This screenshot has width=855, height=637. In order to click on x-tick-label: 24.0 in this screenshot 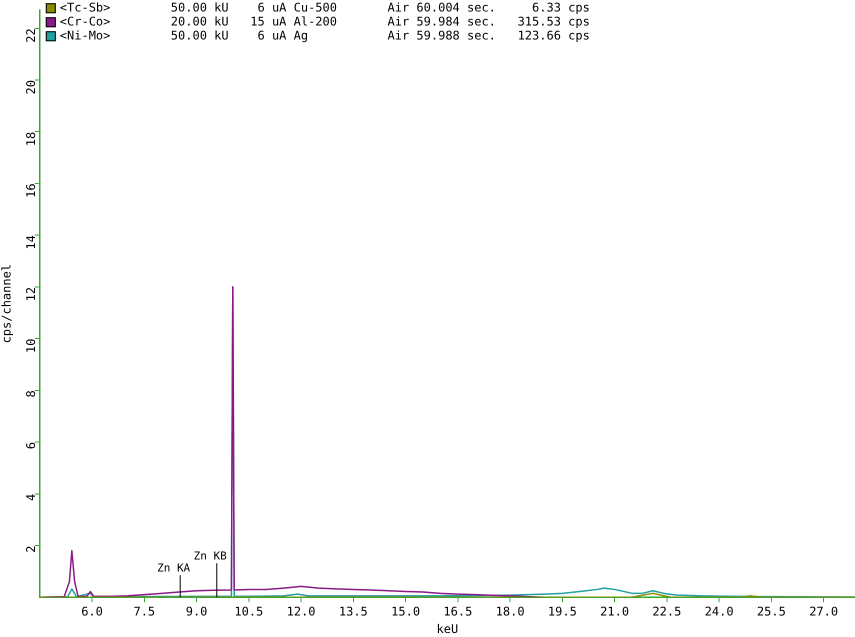, I will do `click(719, 611)`.